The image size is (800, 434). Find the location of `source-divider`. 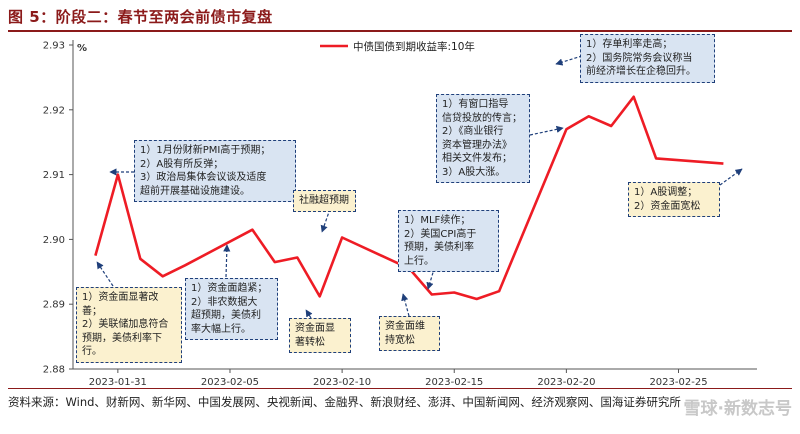

source-divider is located at coordinates (400, 388).